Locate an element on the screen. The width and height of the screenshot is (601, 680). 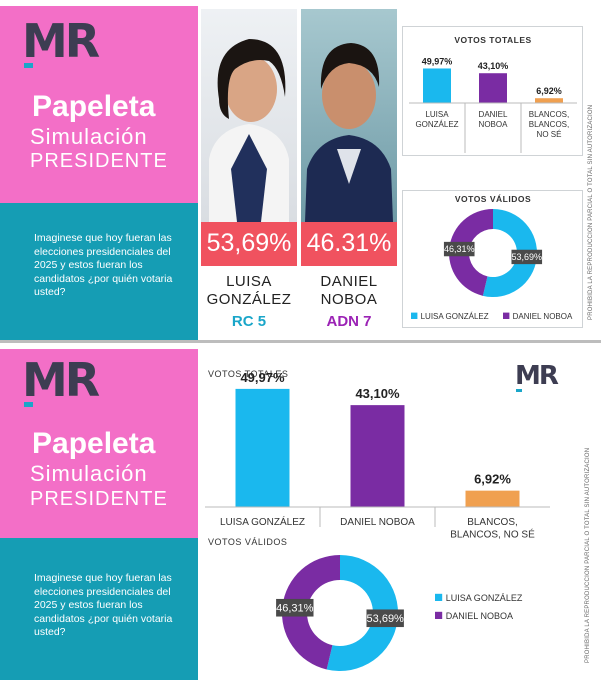
logo-text: MR is located at coordinates (61, 41).